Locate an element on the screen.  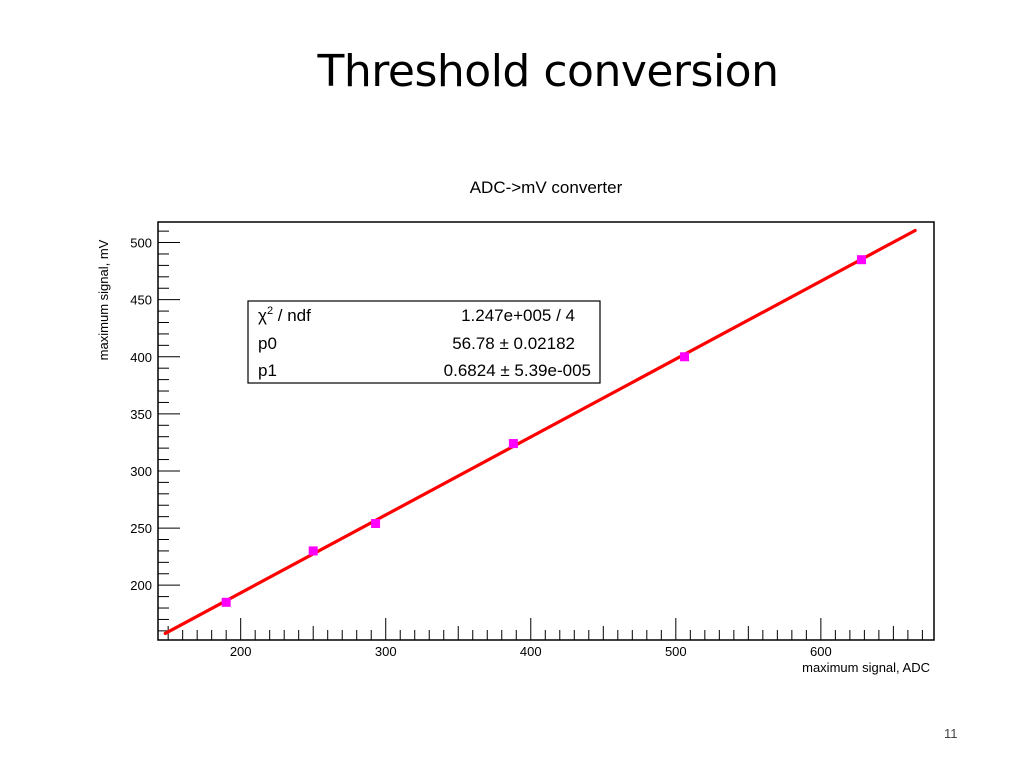
x-axis-label: maximum signal, ADC is located at coordinates (866, 667).